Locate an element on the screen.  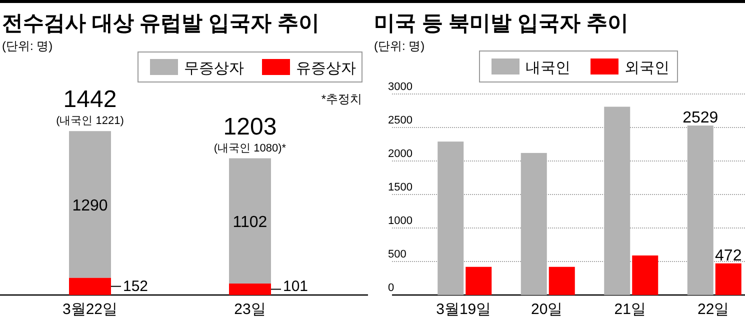
annotation: (내국인 1221) is located at coordinates (90, 121).